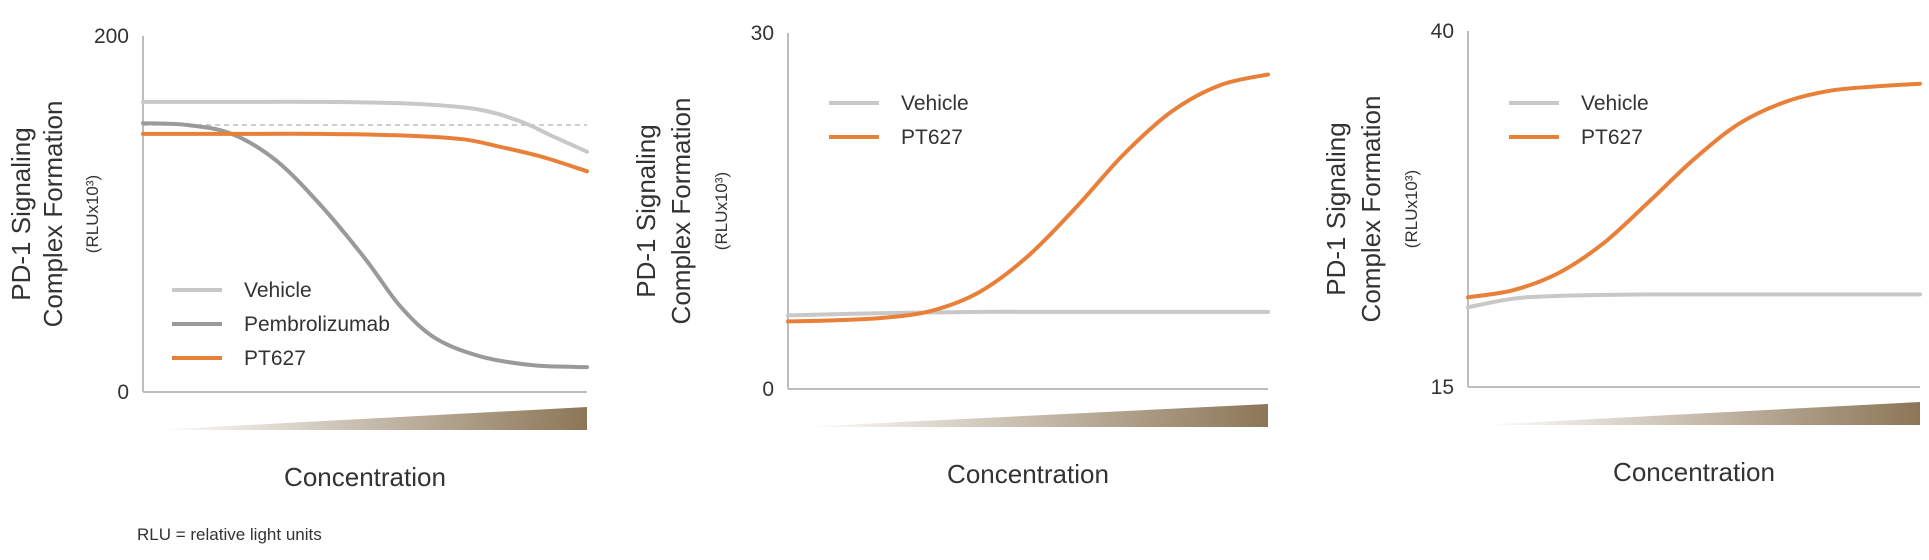  What do you see at coordinates (1442, 387) in the screenshot?
I see `y-tick-label-bottom: 15` at bounding box center [1442, 387].